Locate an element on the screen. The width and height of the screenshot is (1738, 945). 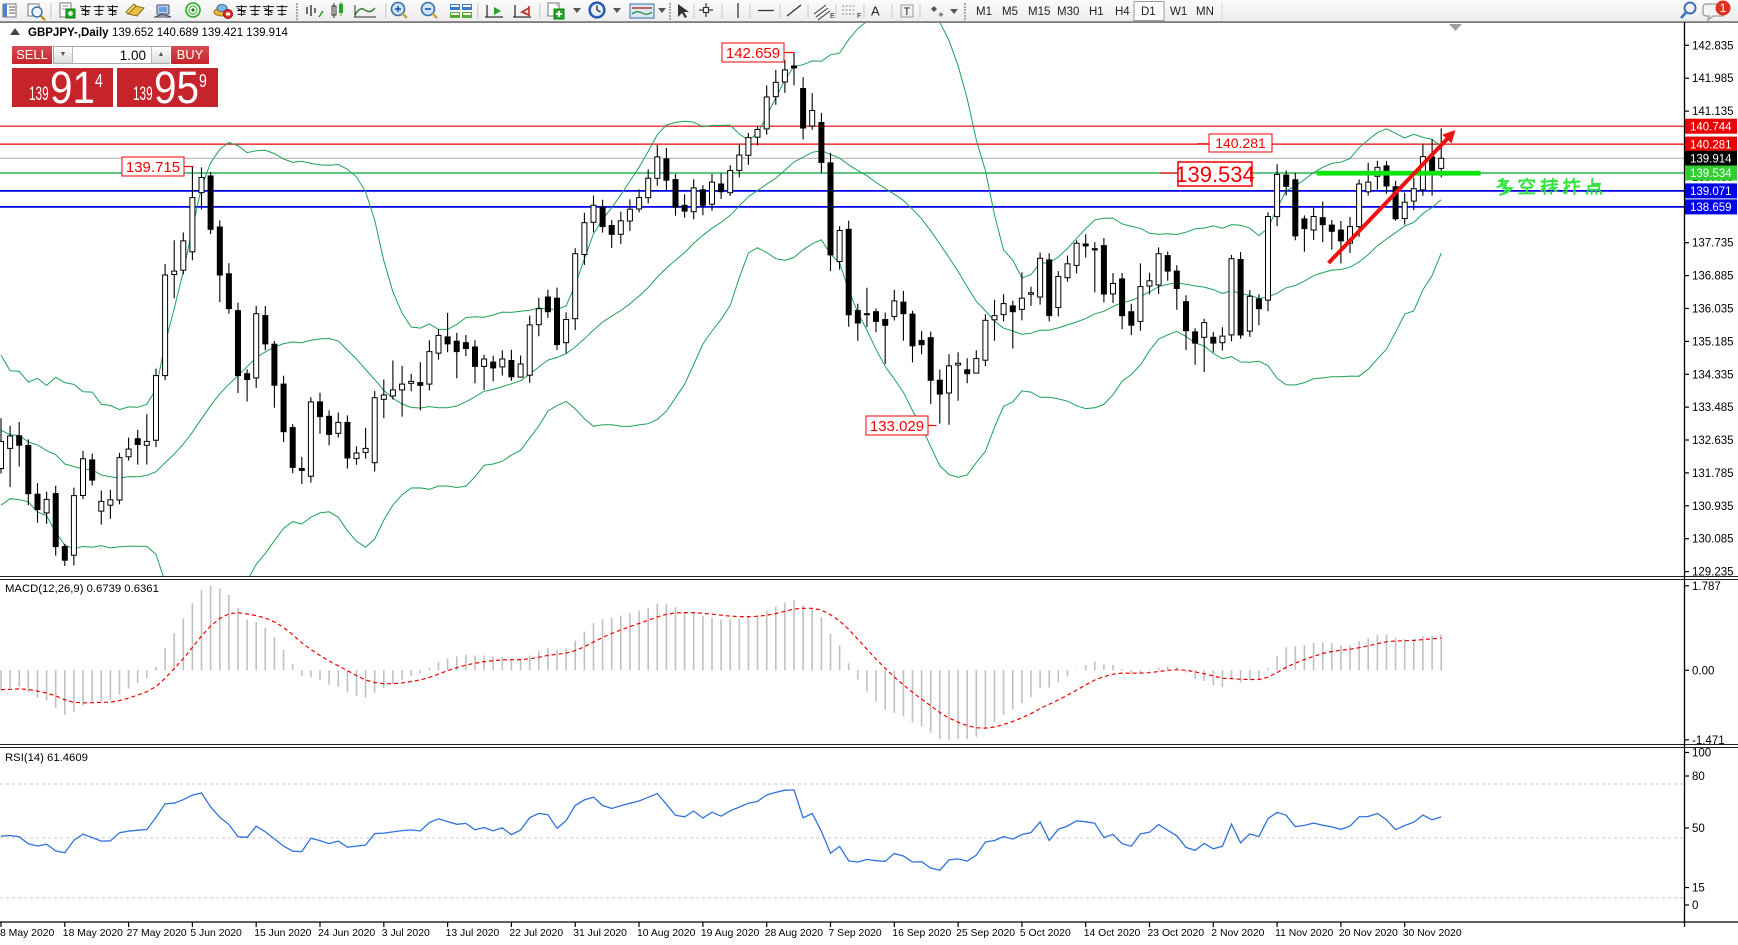
svg-text: 135.185 is located at coordinates (1713, 342).